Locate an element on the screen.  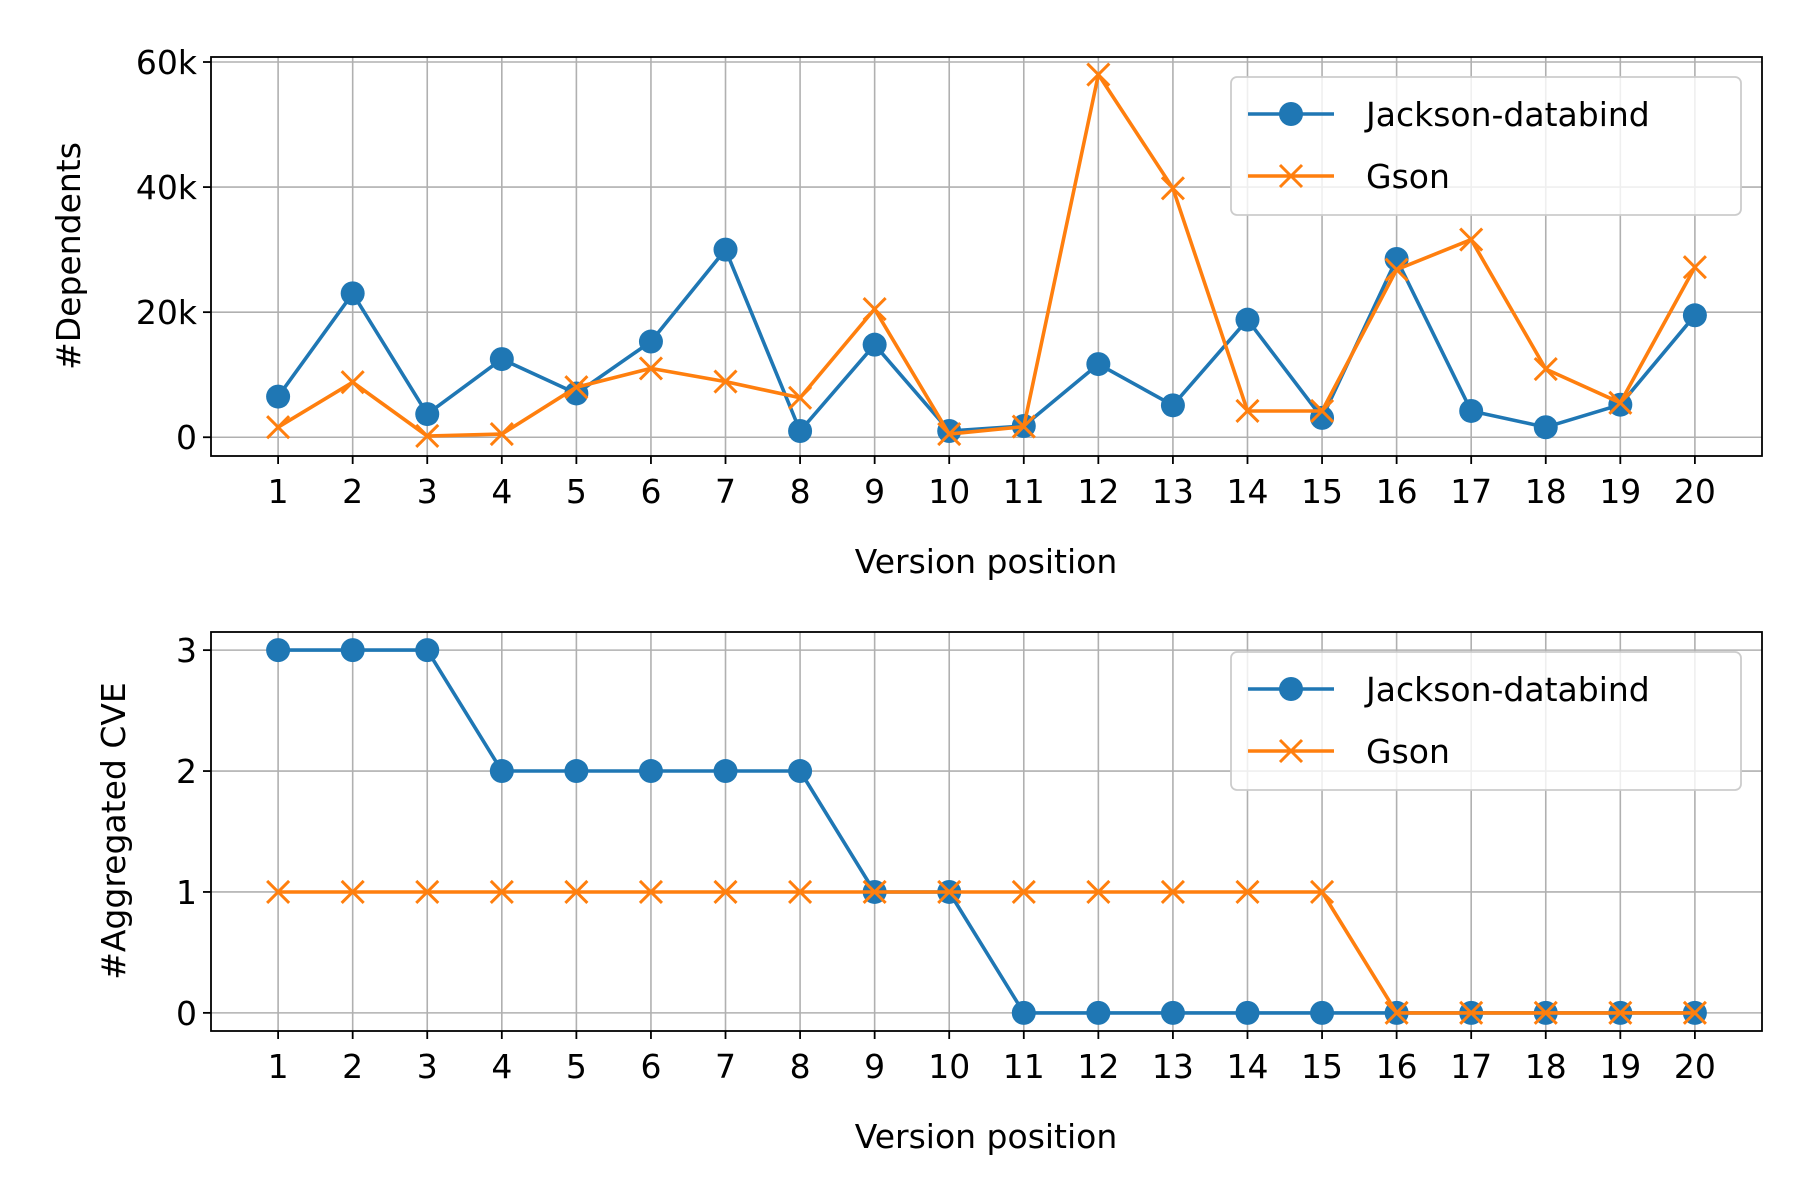
dependents-y-axis-label: #Dependents is located at coordinates (68, 256).